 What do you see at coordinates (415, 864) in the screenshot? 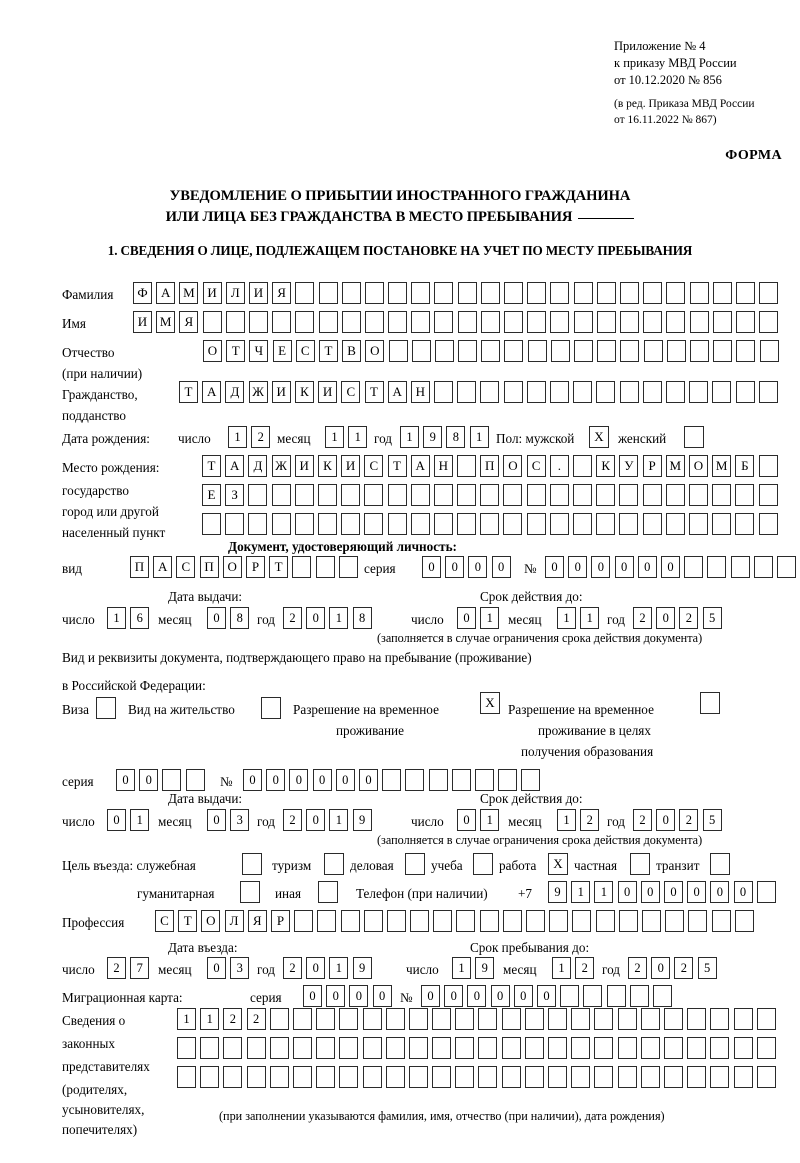
I see `purpose-business-checkbox` at bounding box center [415, 864].